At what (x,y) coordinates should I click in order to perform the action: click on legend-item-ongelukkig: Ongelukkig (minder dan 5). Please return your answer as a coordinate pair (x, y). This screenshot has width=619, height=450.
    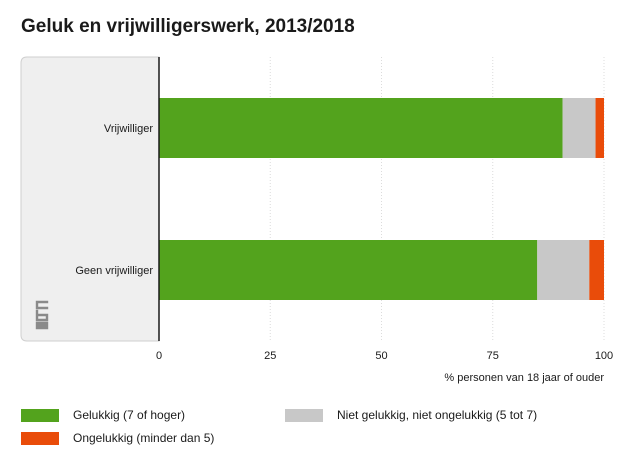
    Looking at the image, I should click on (117, 438).